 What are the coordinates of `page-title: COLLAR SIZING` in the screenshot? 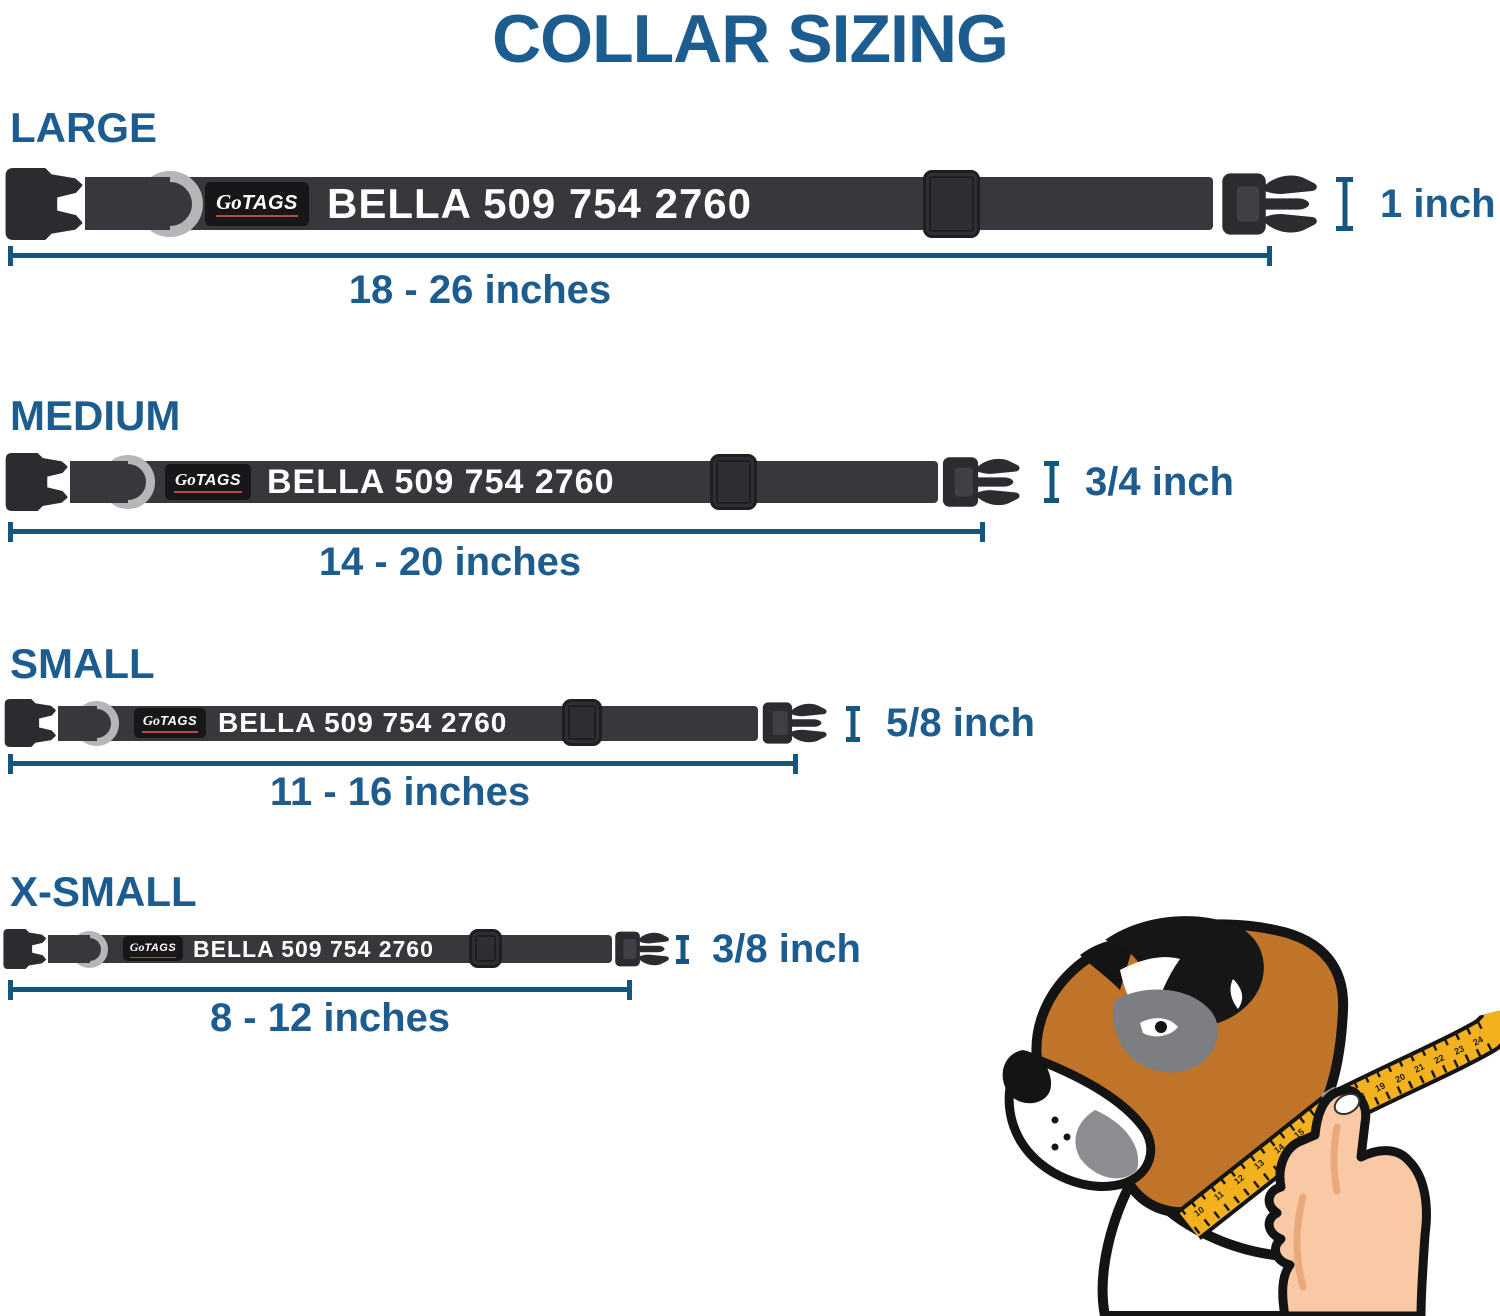 It's located at (750, 39).